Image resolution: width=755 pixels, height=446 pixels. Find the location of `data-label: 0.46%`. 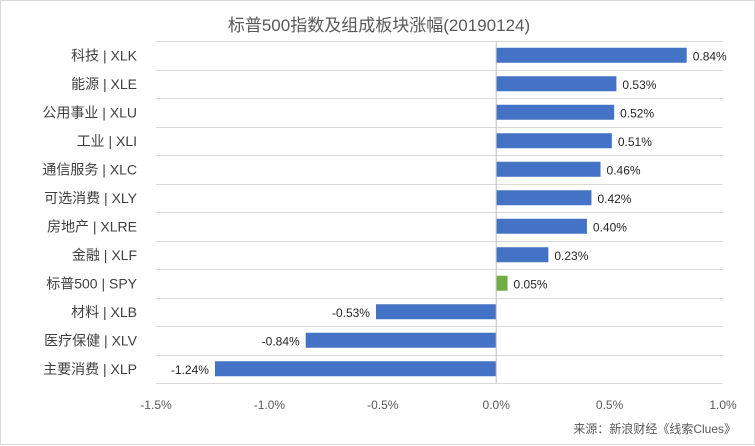

data-label: 0.46% is located at coordinates (624, 170).